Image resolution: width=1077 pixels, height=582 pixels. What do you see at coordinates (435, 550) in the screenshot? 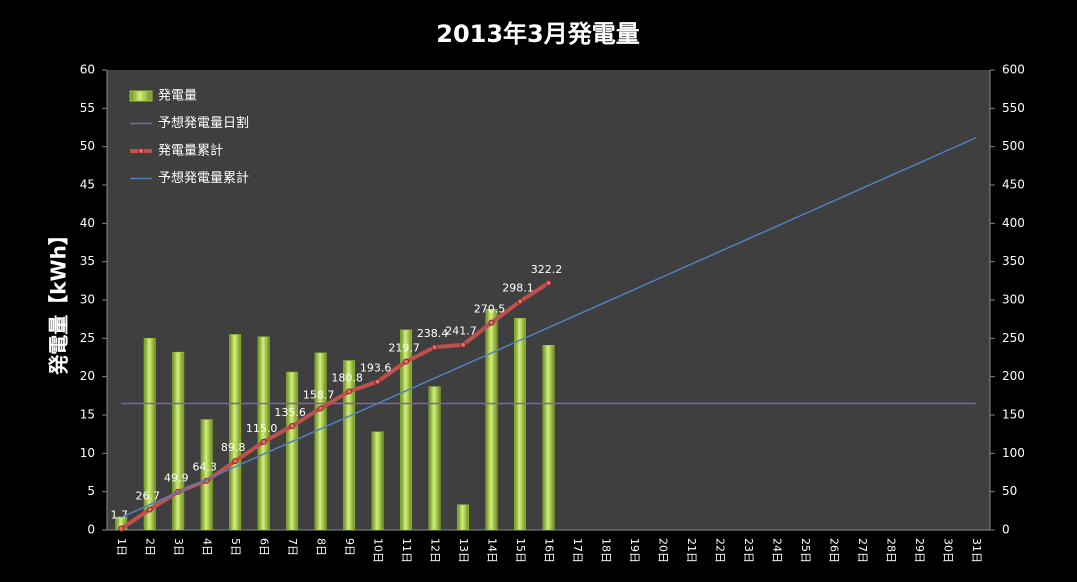
I see `x-tick-label: 12日` at bounding box center [435, 550].